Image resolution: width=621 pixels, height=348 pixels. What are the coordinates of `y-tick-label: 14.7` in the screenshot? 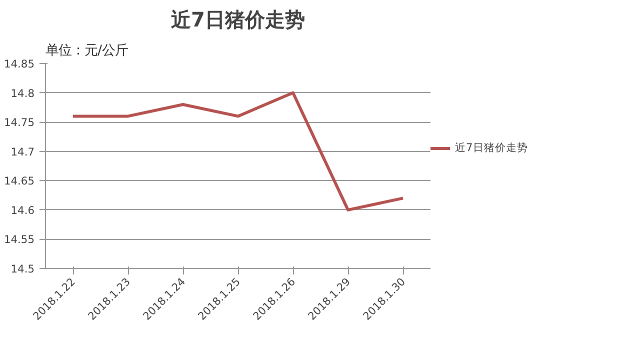 It's located at (22, 151).